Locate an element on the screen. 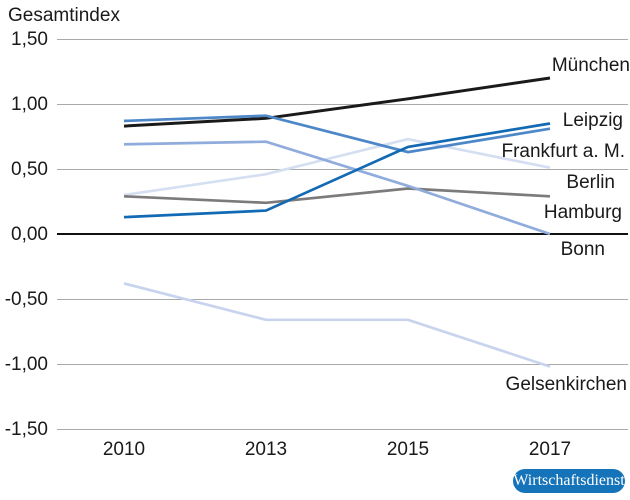 This screenshot has height=500, width=630. x-tick-label-2010: 2010 is located at coordinates (124, 449).